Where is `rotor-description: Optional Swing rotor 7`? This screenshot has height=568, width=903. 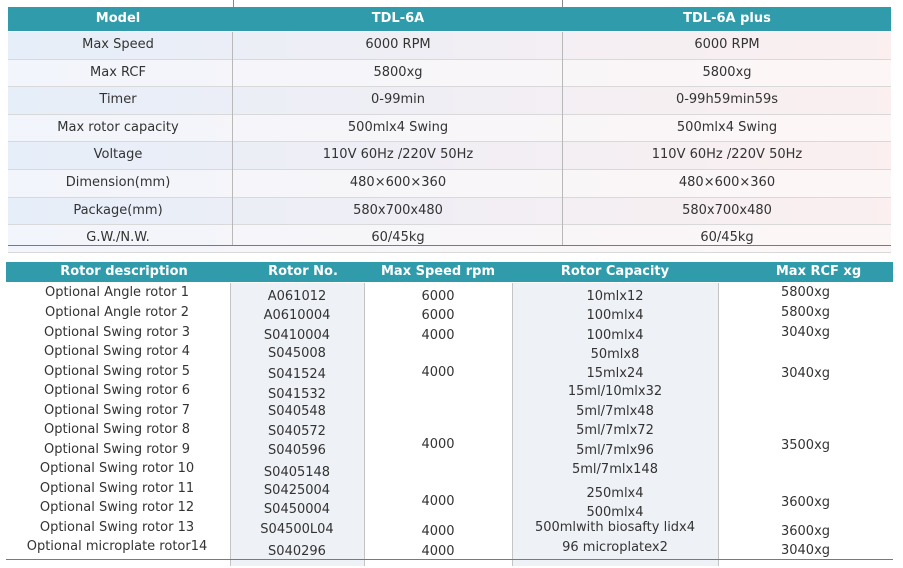
rotor-description: Optional Swing rotor 7 is located at coordinates (117, 410).